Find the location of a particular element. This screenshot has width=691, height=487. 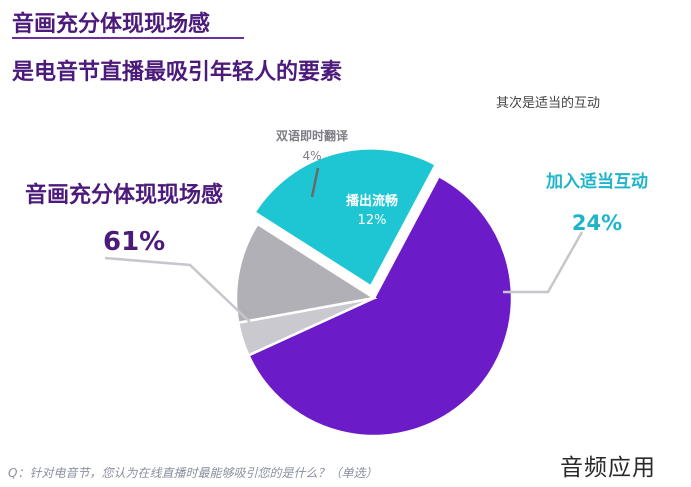

title-underline is located at coordinates (128, 38).